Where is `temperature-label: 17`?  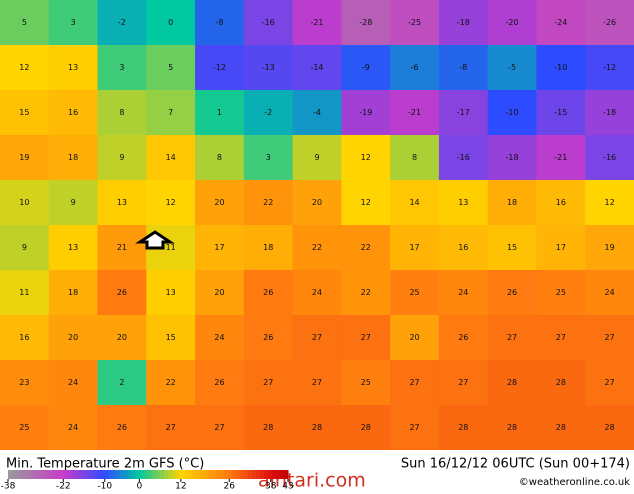 temperature-label: 17 is located at coordinates (414, 247).